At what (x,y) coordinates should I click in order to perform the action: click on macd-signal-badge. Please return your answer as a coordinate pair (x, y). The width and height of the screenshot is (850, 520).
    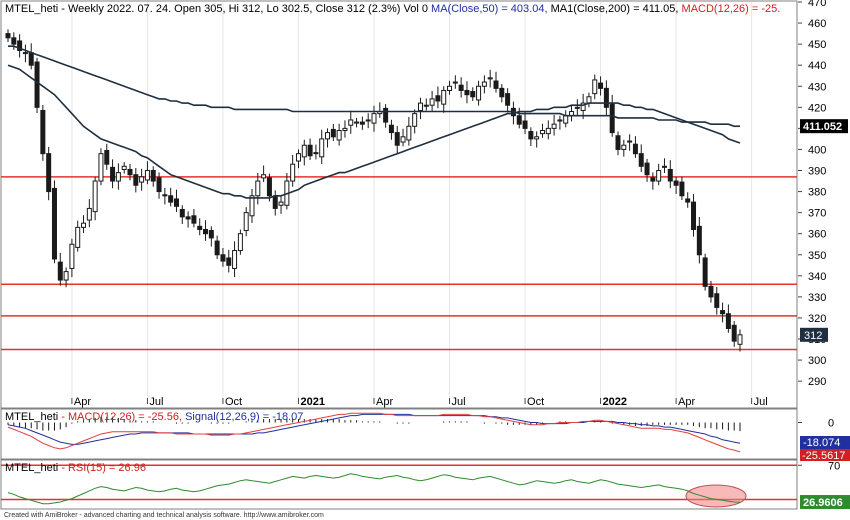
    Looking at the image, I should click on (825, 442).